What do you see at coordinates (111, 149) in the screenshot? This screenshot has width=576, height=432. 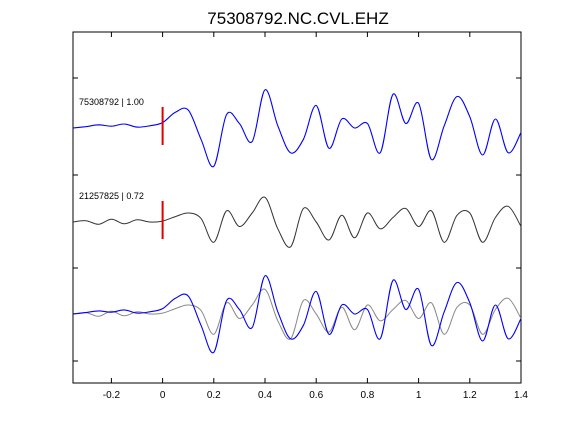 I see `trace-labels: 75308792 | 1.00 21257825 | 0.72` at bounding box center [111, 149].